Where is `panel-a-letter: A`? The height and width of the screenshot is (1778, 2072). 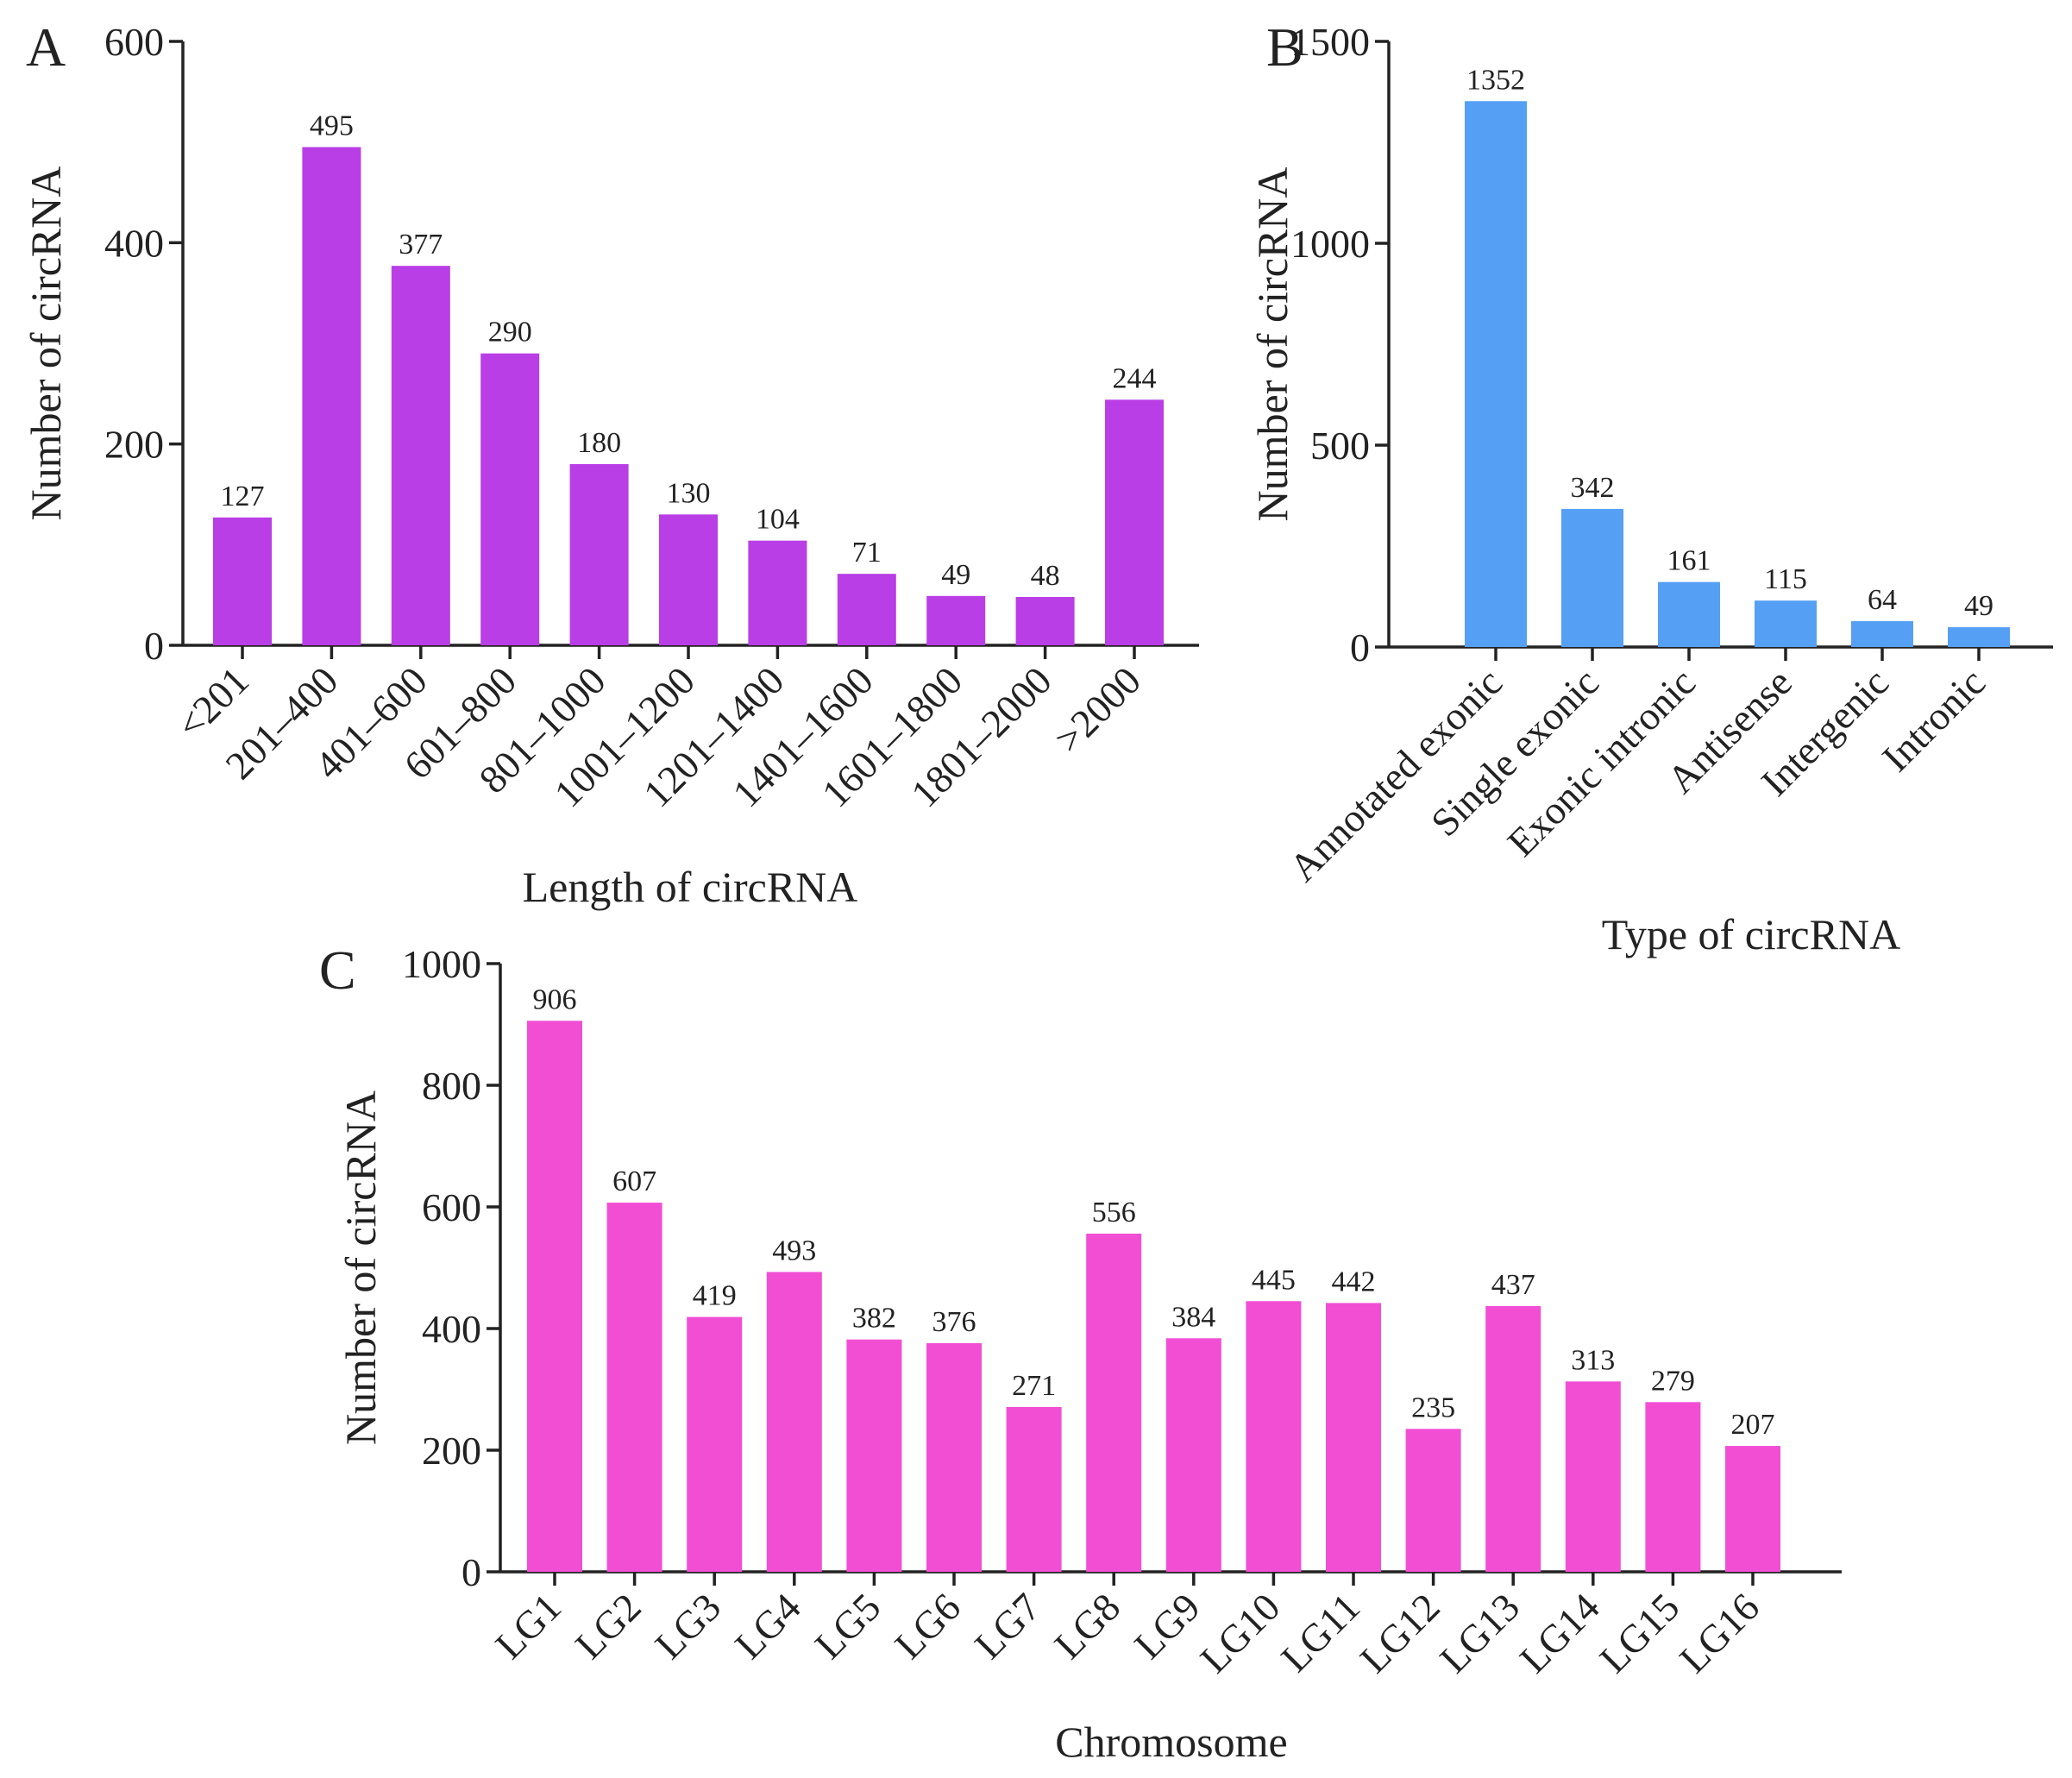 panel-a-letter: A is located at coordinates (46, 47).